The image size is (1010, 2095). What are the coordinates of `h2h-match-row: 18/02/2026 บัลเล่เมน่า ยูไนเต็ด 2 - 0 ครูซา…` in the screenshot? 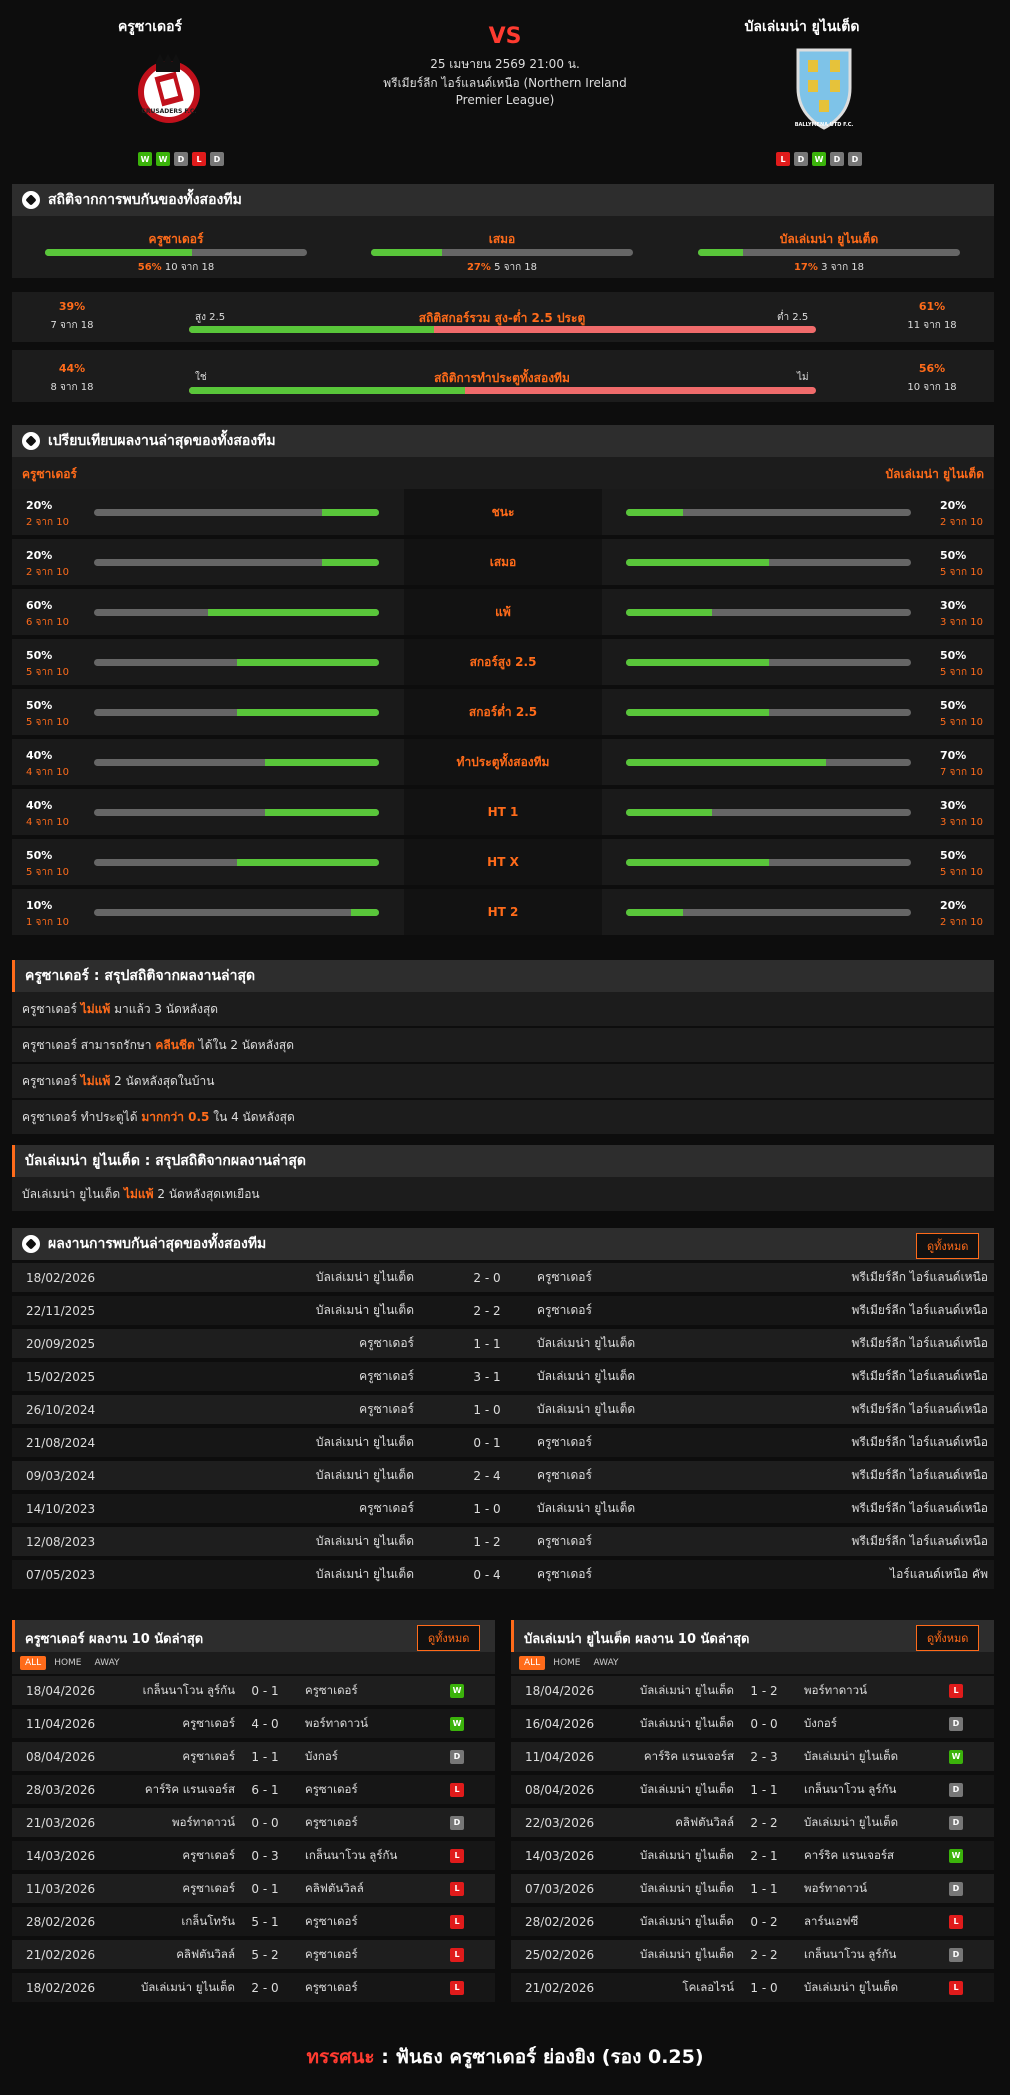 It's located at (503, 1278).